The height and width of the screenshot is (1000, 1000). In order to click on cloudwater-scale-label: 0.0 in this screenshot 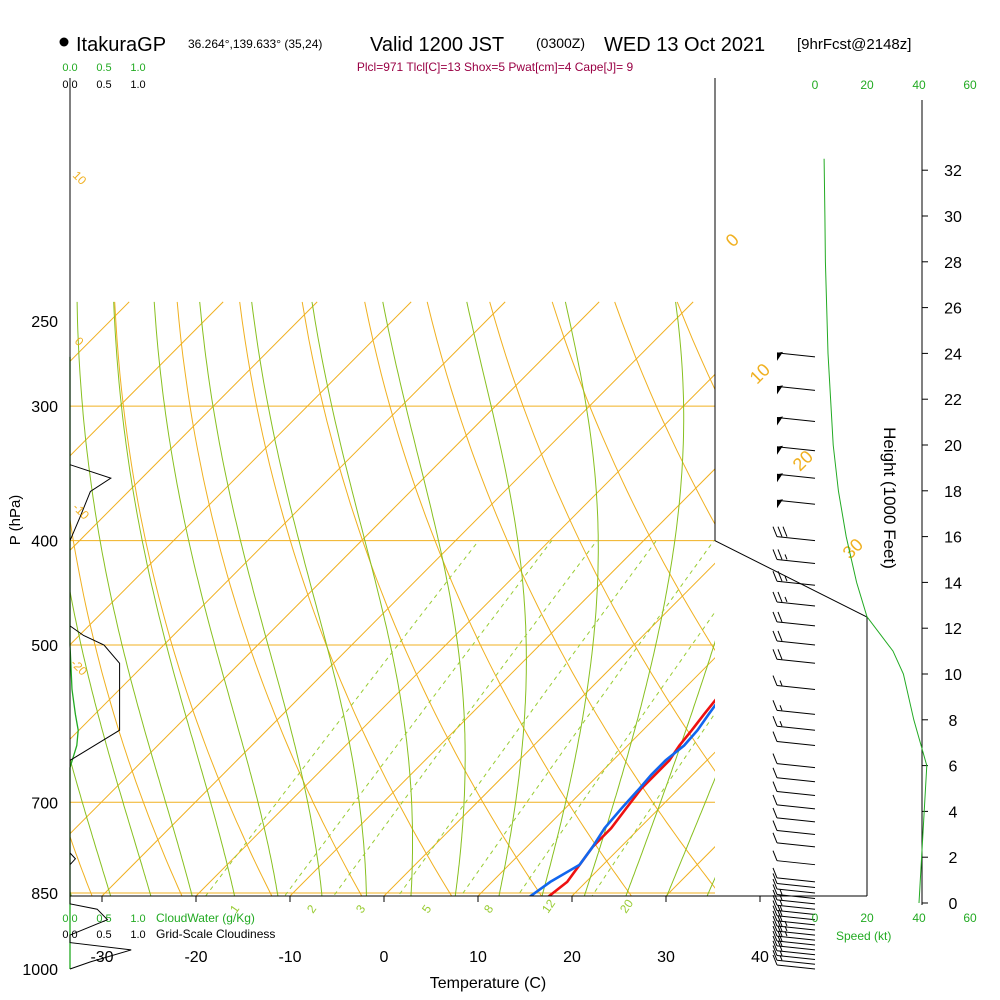, I will do `click(69, 68)`.